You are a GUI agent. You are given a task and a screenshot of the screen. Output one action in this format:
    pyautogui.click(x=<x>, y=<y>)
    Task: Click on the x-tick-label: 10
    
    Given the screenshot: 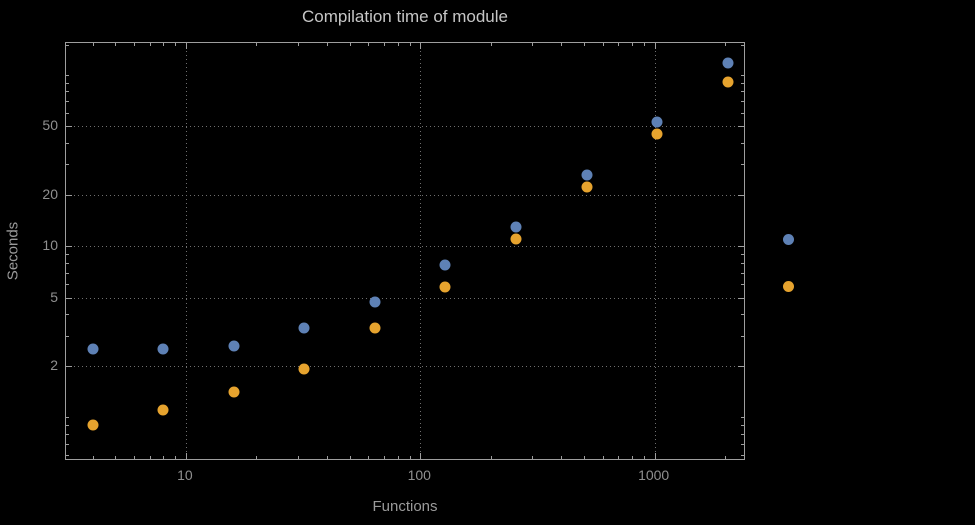 What is the action you would take?
    pyautogui.click(x=185, y=475)
    